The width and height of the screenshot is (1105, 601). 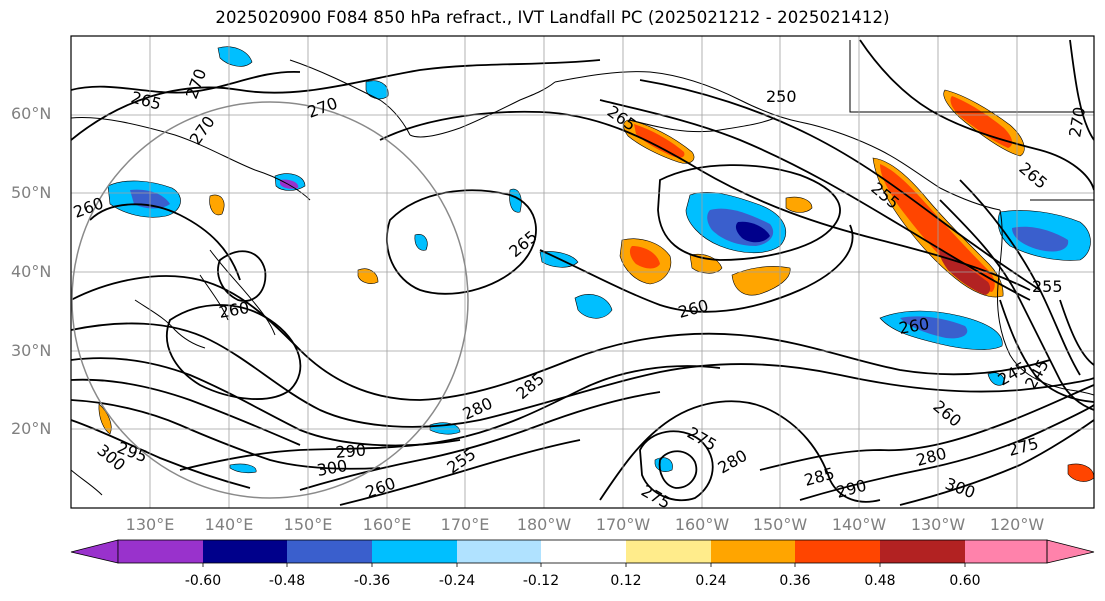 What do you see at coordinates (1033, 176) in the screenshot?
I see `contour-label: 265` at bounding box center [1033, 176].